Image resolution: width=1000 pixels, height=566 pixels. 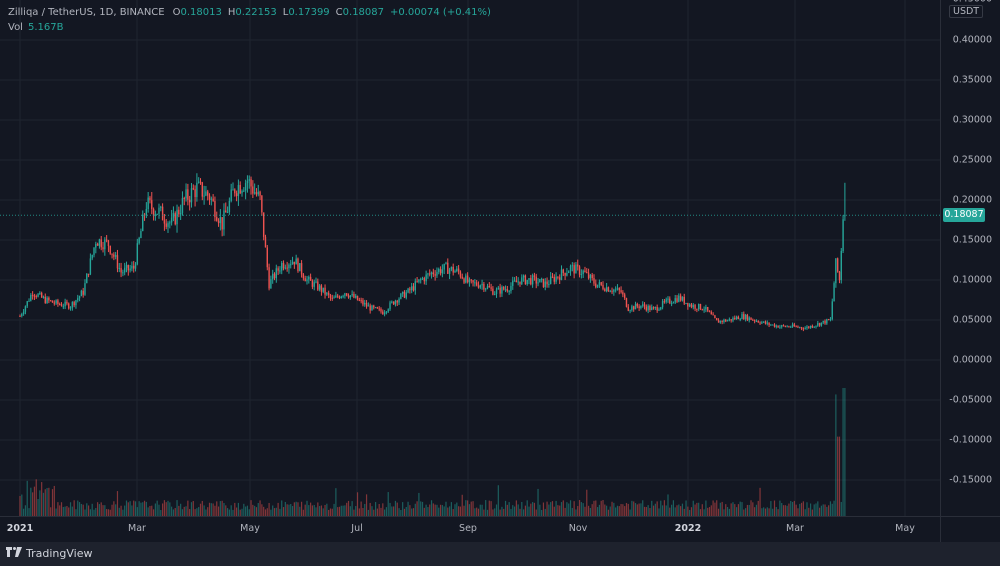 I want to click on price-tick-label: -0.10000, so click(x=970, y=440).